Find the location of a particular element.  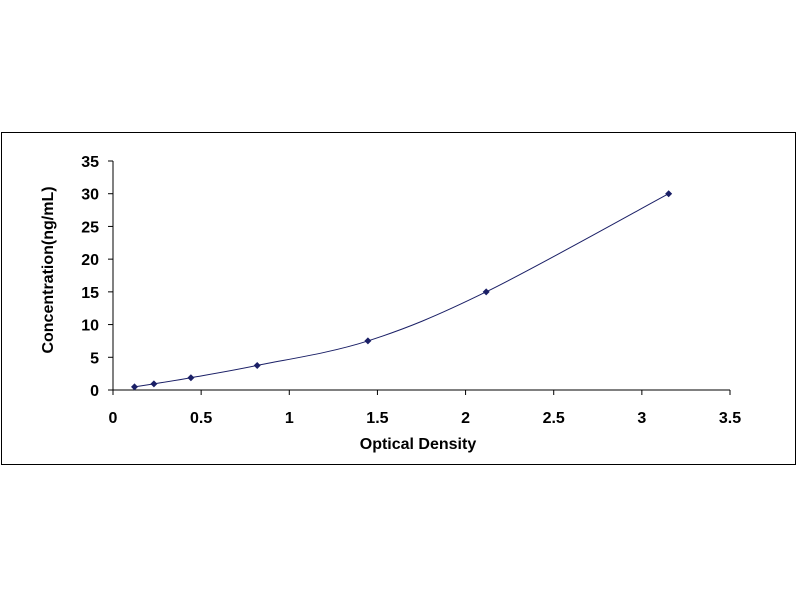

x-axis-title: Optical Density is located at coordinates (418, 444).